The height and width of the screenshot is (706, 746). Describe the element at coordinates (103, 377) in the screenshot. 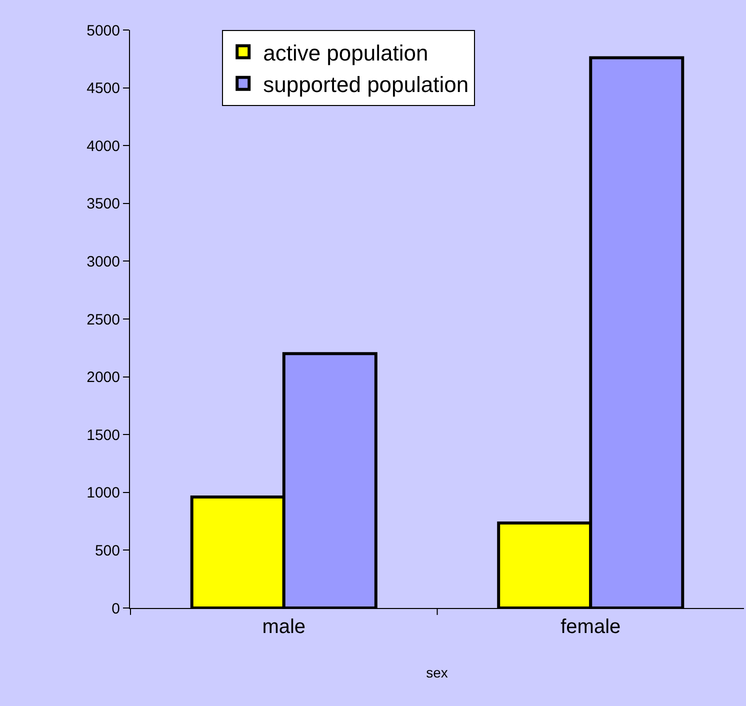

I see `y-tick-label: 2000` at that location.